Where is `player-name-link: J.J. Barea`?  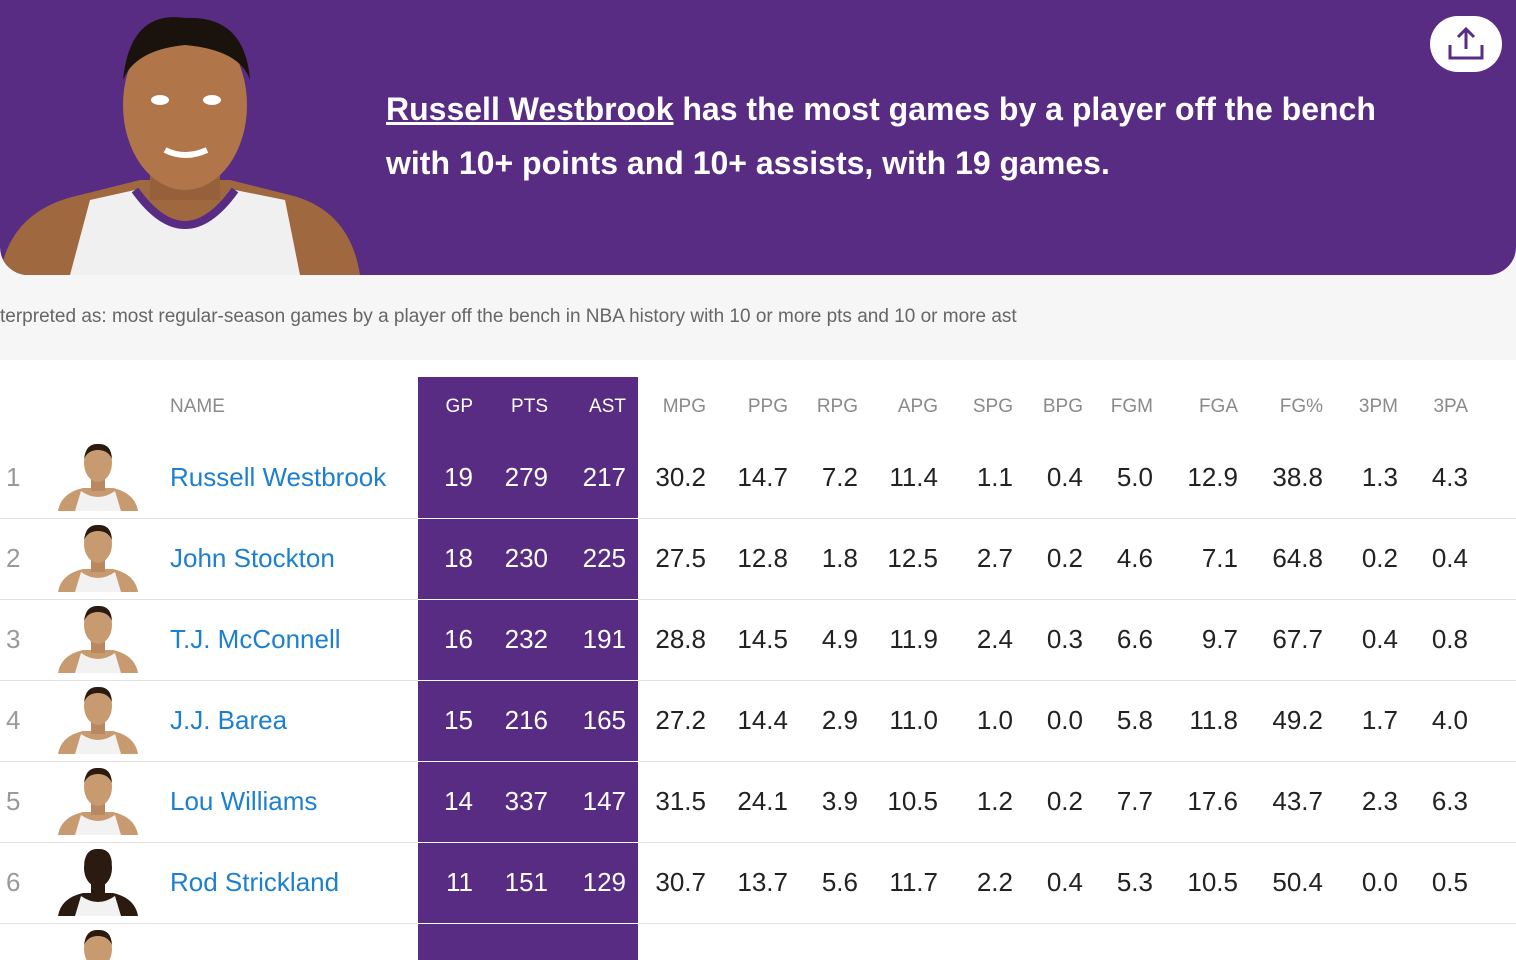 player-name-link: J.J. Barea is located at coordinates (284, 720).